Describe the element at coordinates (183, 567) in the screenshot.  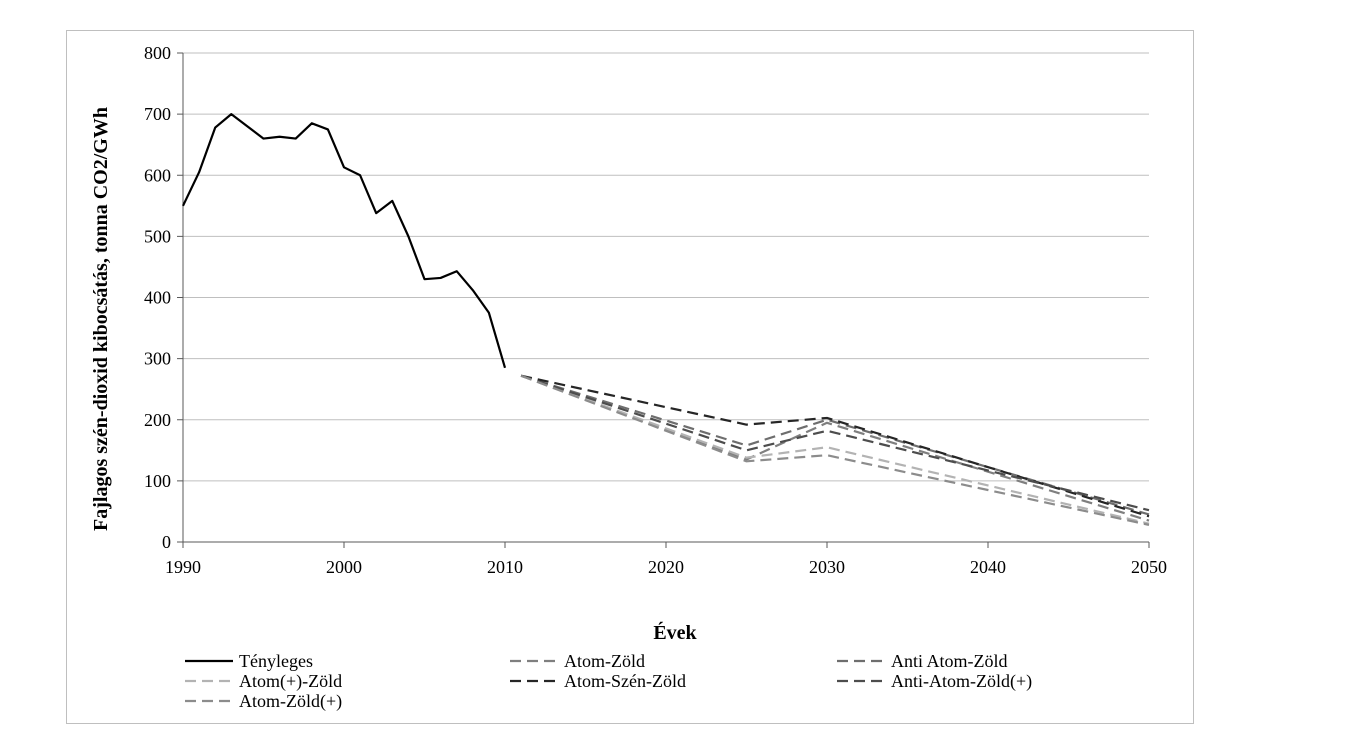
I see `x-tick-label: 1990` at that location.